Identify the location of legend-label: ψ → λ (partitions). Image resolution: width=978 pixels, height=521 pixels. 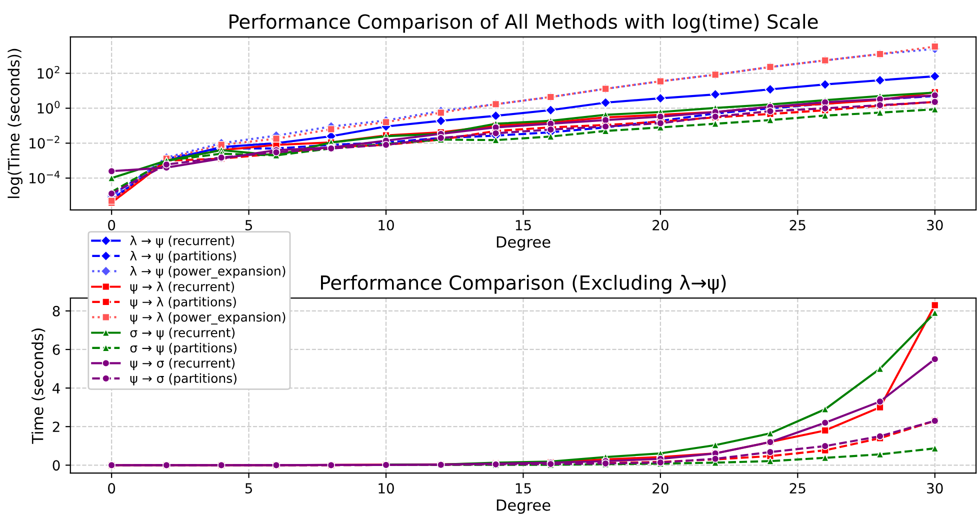
(183, 302).